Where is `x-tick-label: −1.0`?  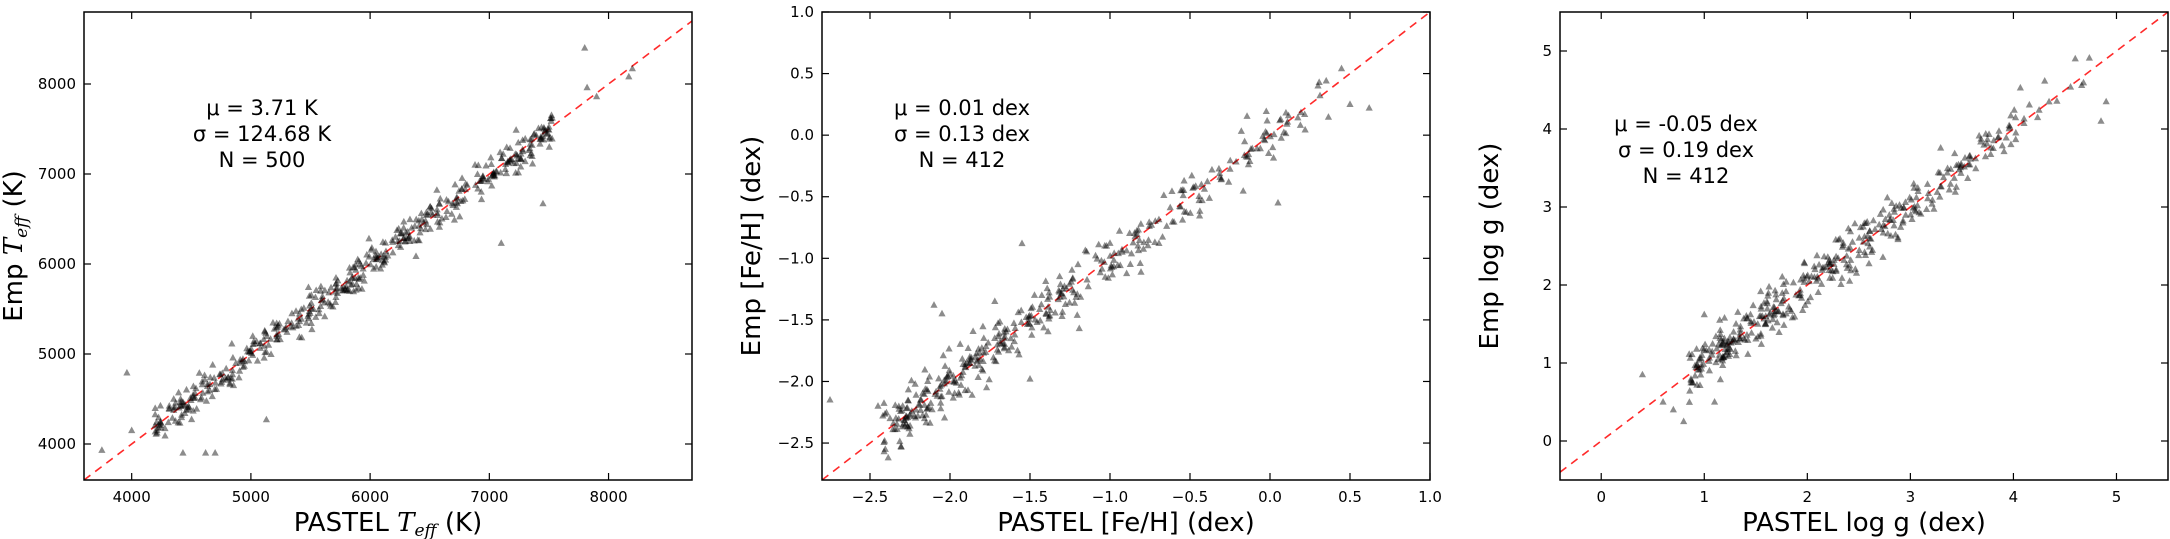
x-tick-label: −1.0 is located at coordinates (1110, 497).